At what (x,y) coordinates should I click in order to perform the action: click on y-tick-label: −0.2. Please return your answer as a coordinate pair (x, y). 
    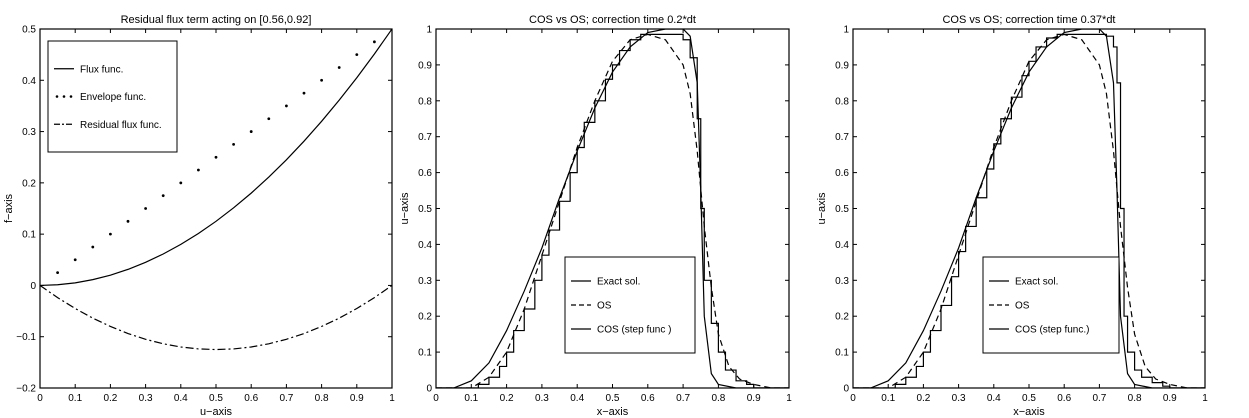
    Looking at the image, I should click on (26, 389).